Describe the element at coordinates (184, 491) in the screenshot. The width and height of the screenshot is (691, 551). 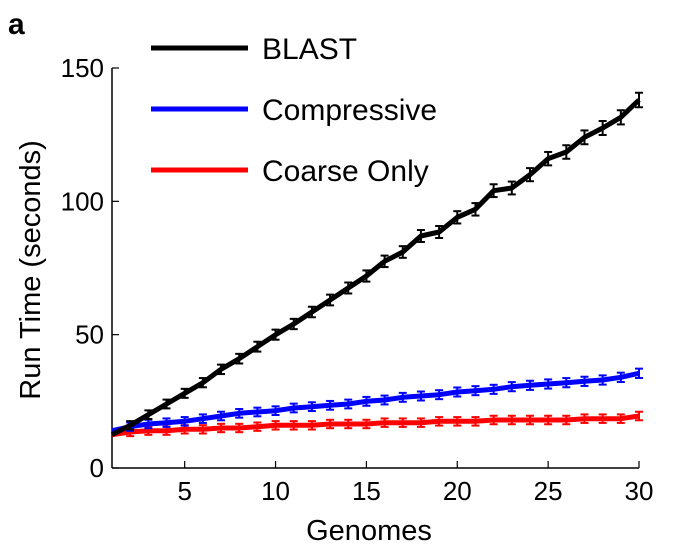
I see `x-tick-label: 5` at that location.